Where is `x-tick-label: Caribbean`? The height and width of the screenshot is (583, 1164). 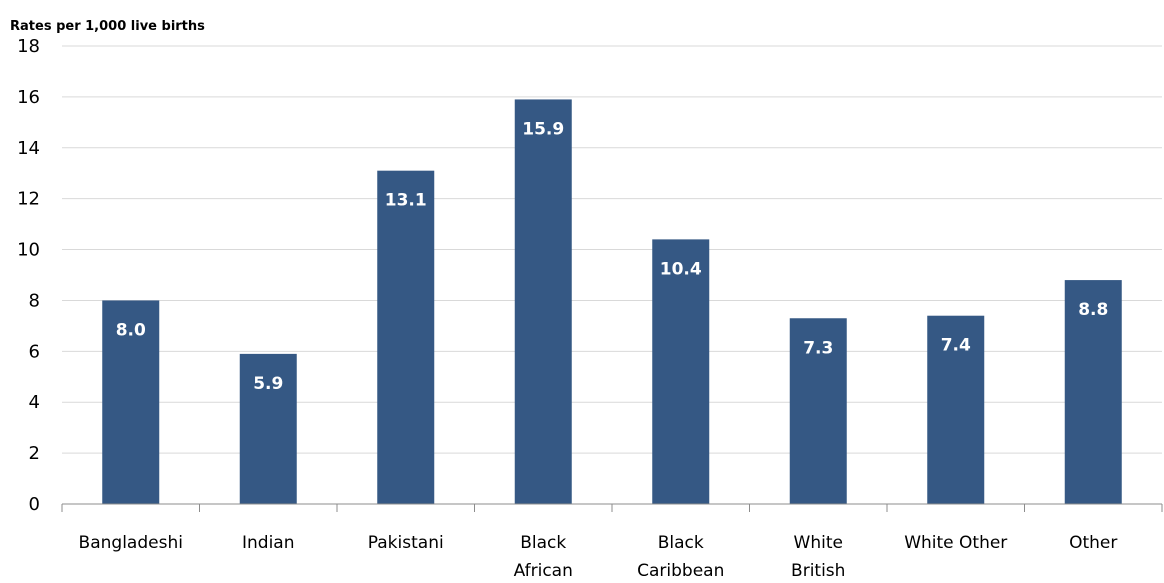
x-tick-label: Caribbean is located at coordinates (680, 571).